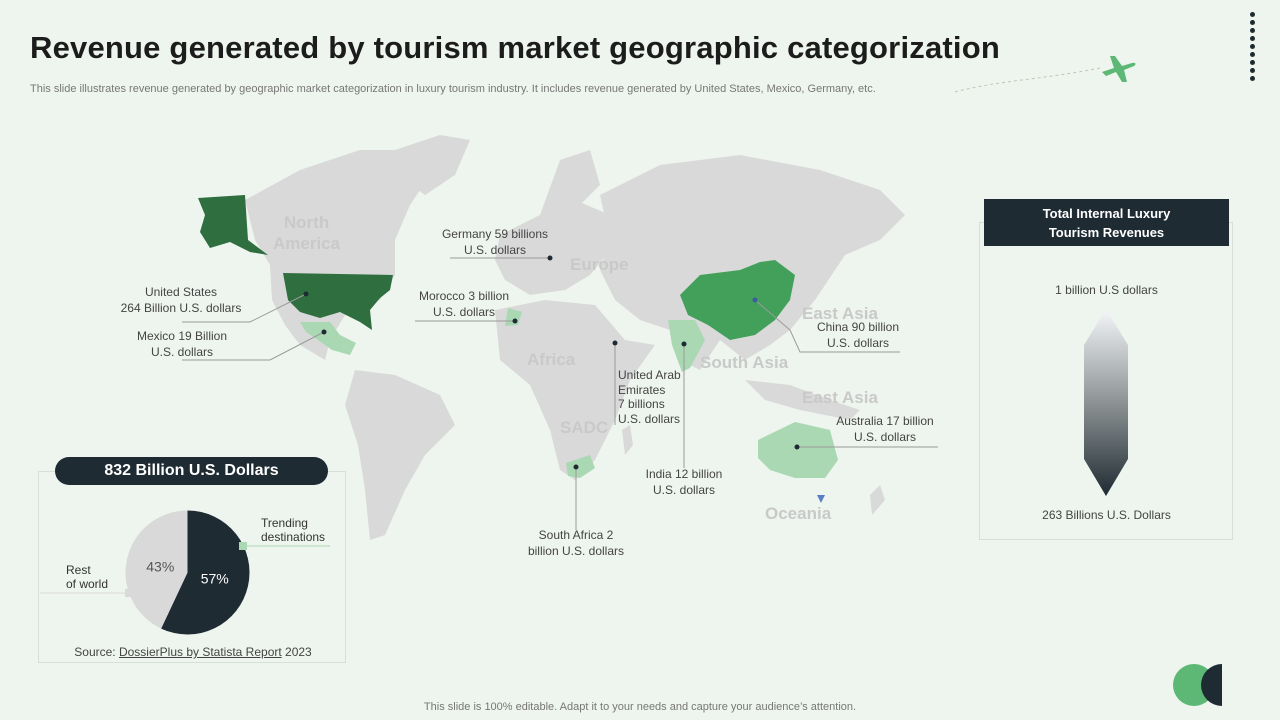  I want to click on mexico-shape, so click(328, 338).